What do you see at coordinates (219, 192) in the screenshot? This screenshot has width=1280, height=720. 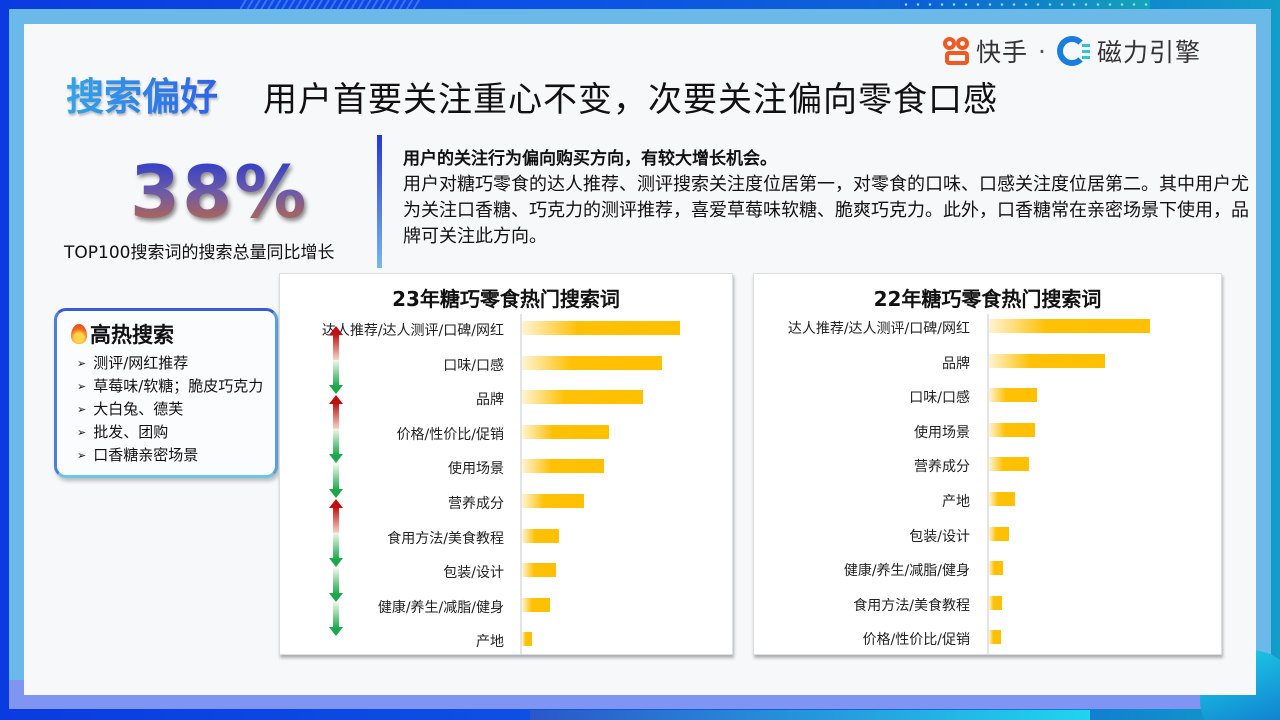 I see `growth-stat-value: 38%` at bounding box center [219, 192].